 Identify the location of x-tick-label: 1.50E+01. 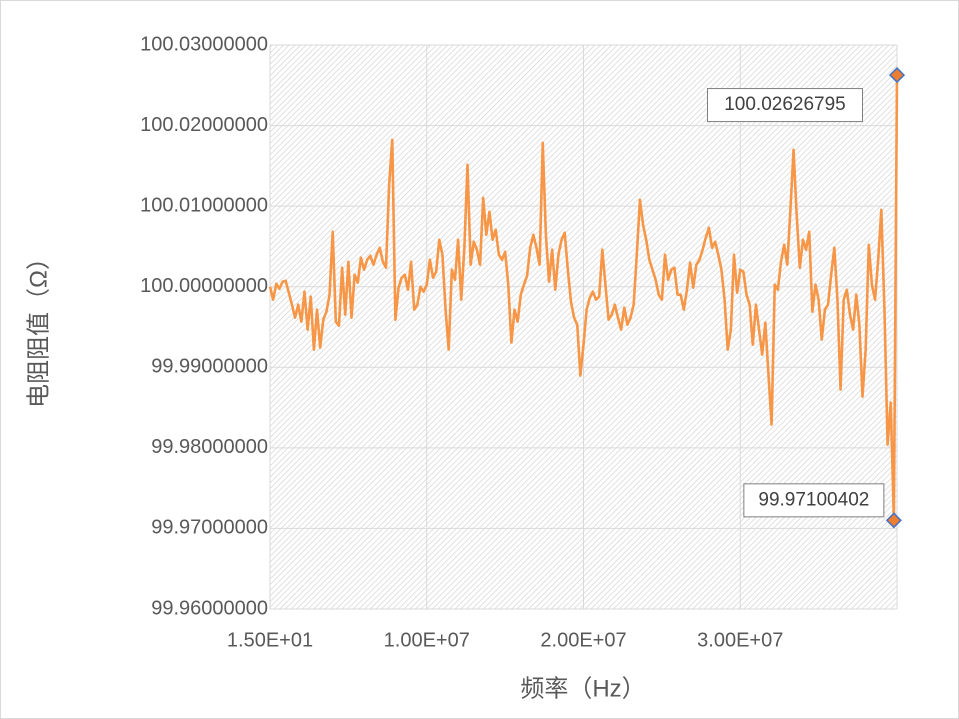
(270, 640).